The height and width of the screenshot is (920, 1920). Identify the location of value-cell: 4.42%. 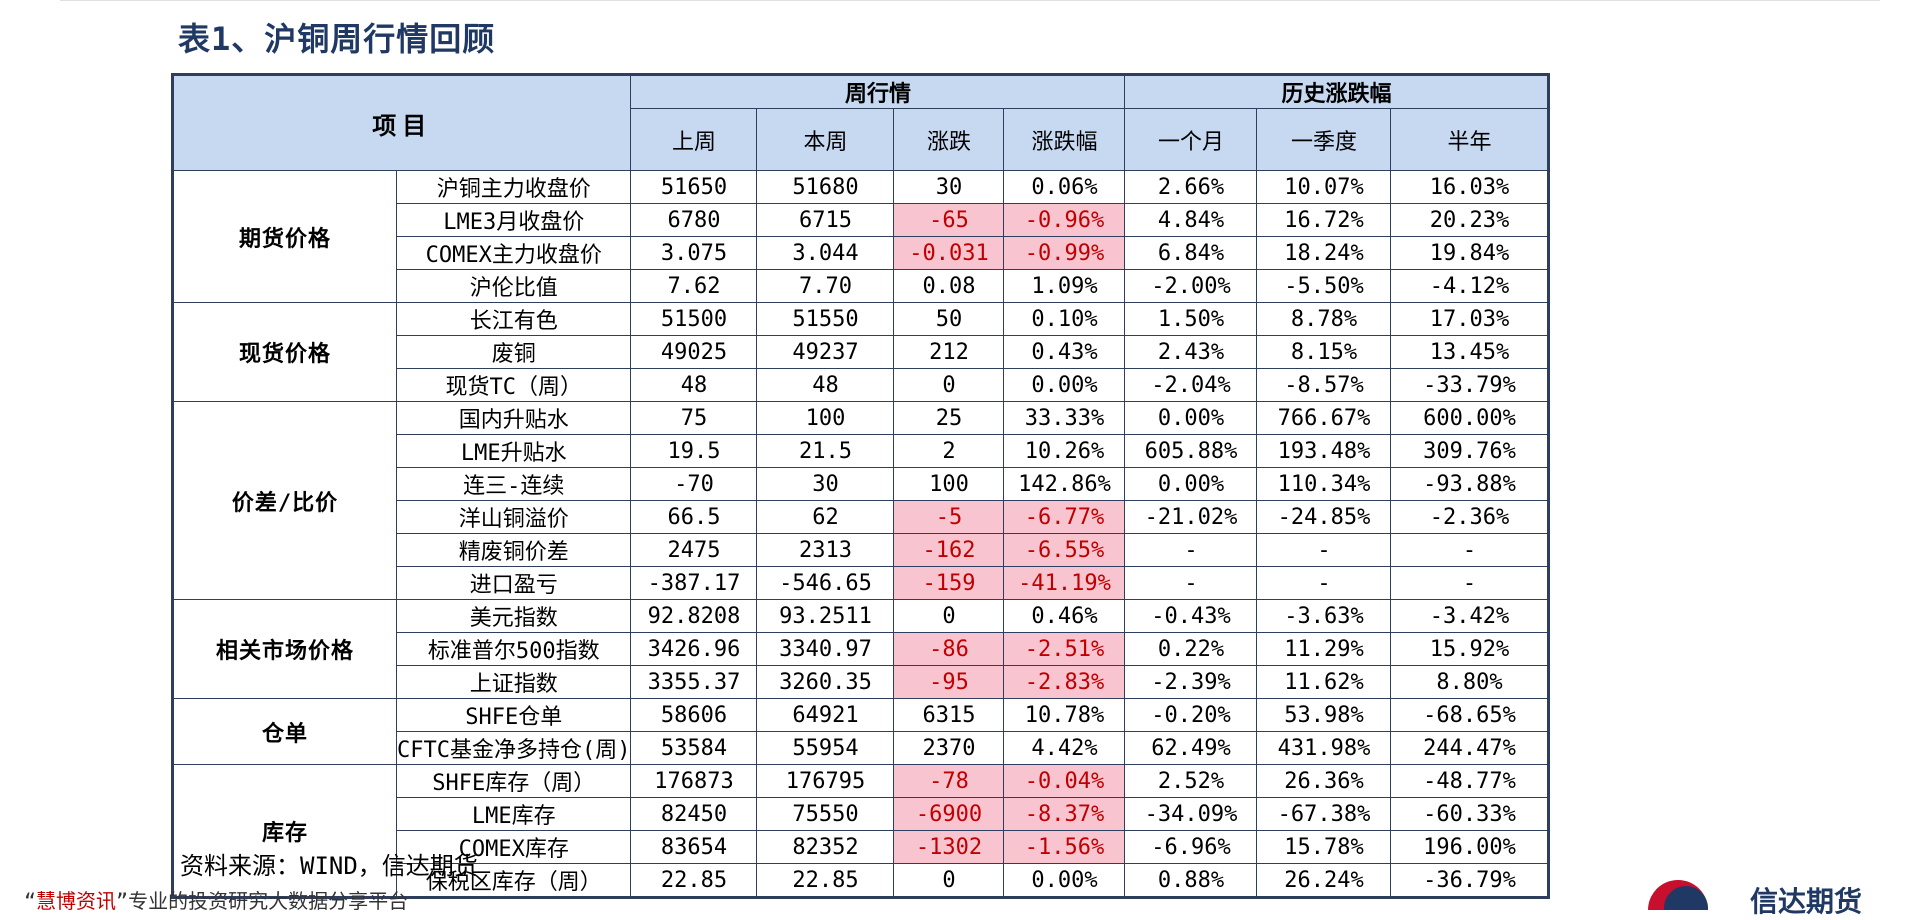
(1064, 748).